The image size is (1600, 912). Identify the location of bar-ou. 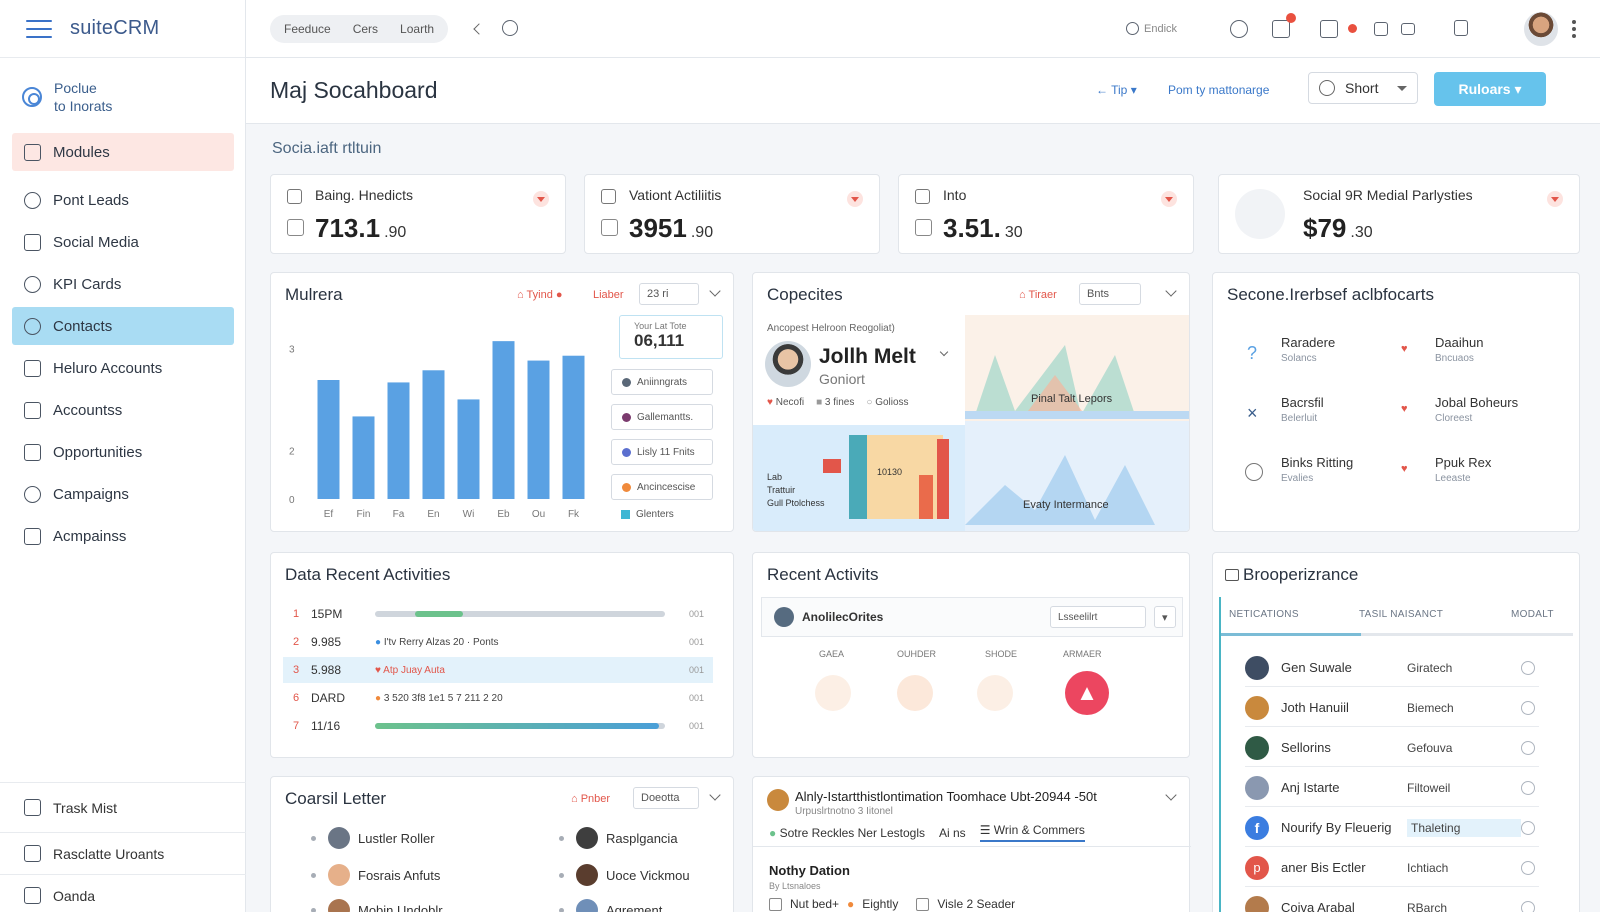
(538, 429).